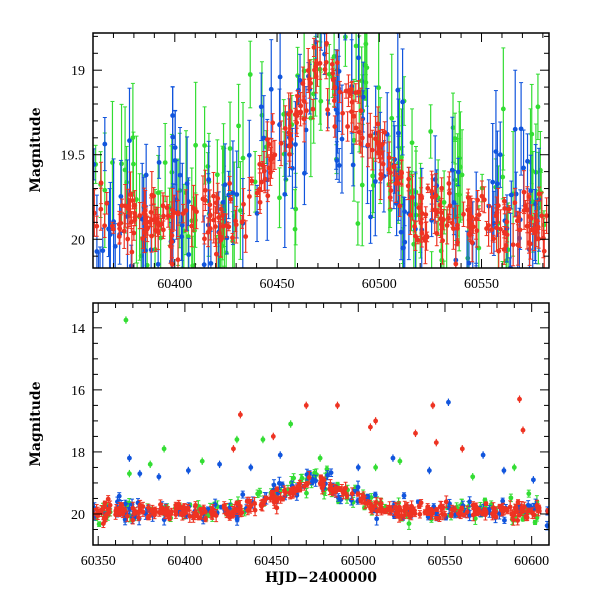 Image resolution: width=600 pixels, height=600 pixels. Describe the element at coordinates (78, 71) in the screenshot. I see `y-tick-label: 19` at that location.